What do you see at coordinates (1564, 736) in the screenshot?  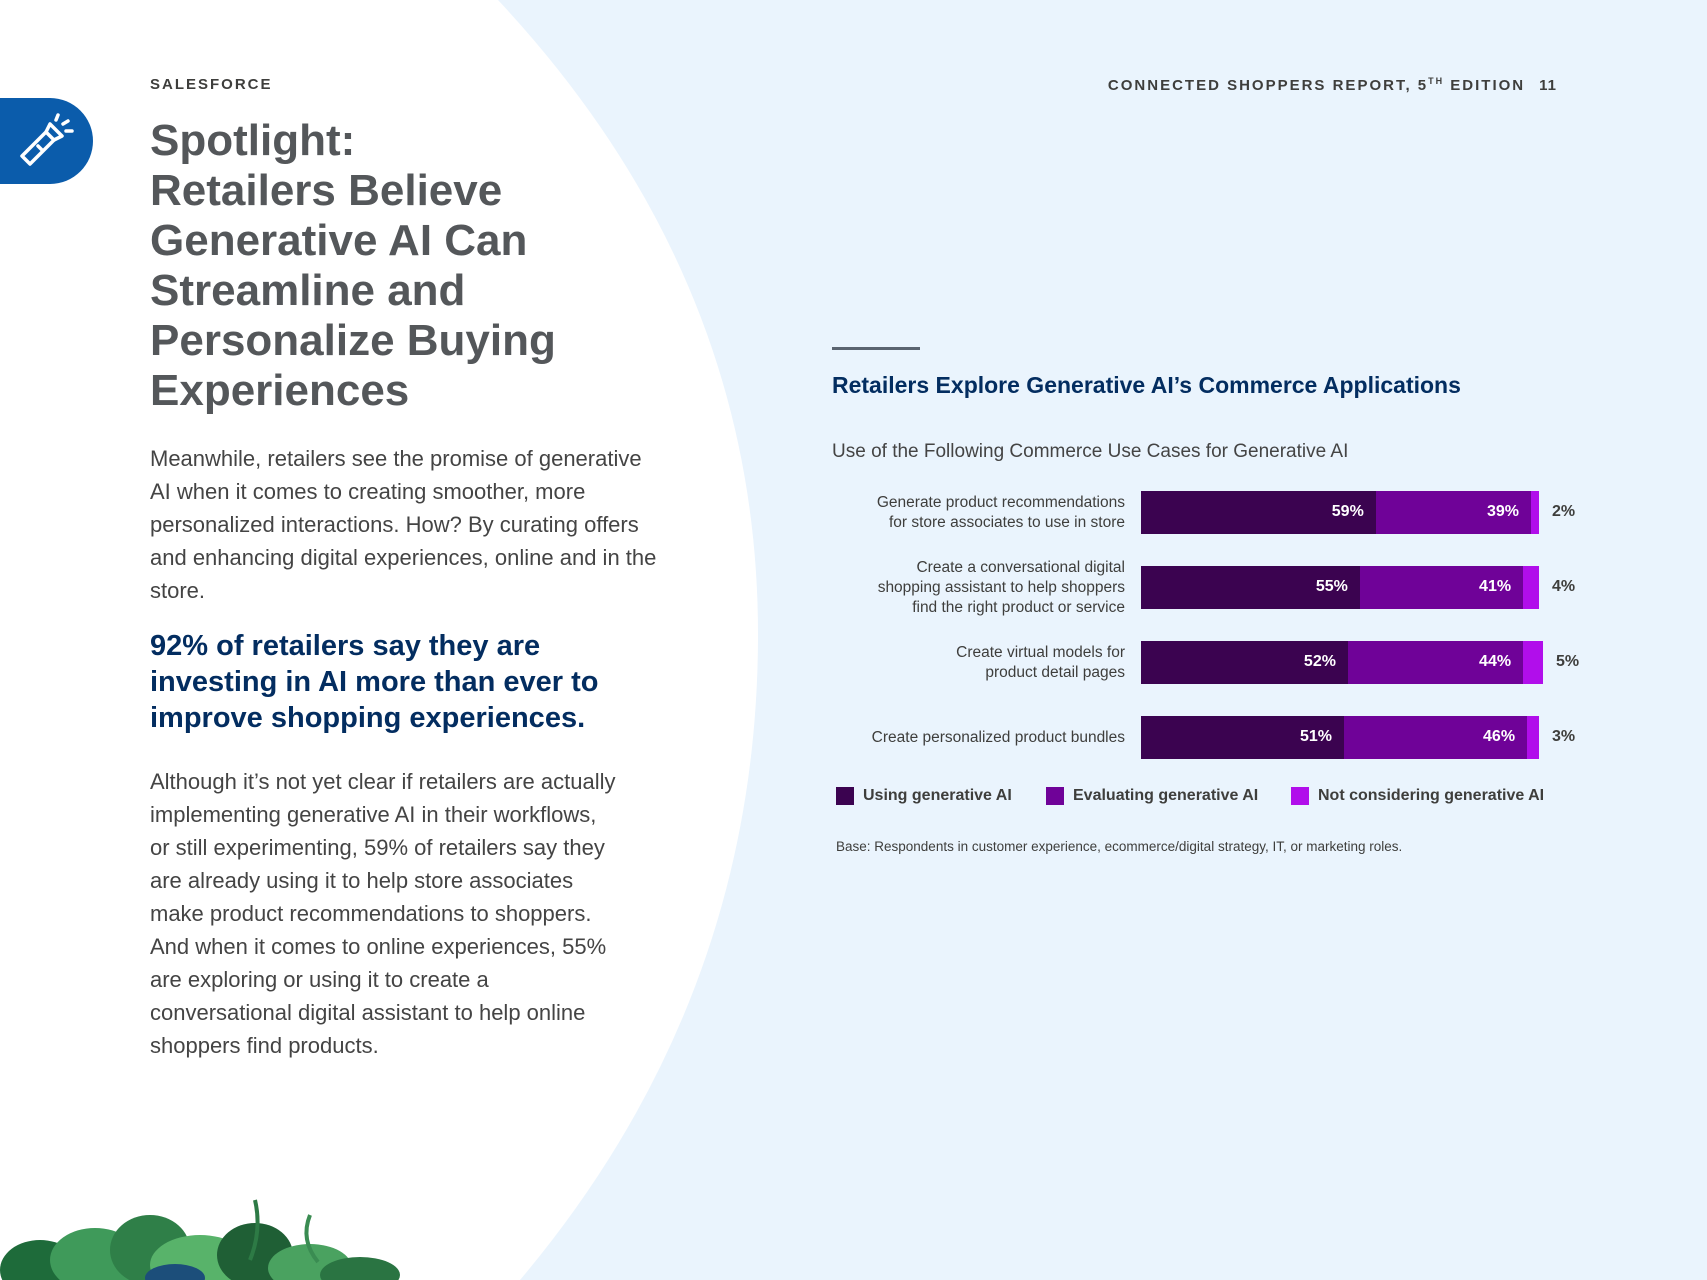 I see `value-label: 3%` at bounding box center [1564, 736].